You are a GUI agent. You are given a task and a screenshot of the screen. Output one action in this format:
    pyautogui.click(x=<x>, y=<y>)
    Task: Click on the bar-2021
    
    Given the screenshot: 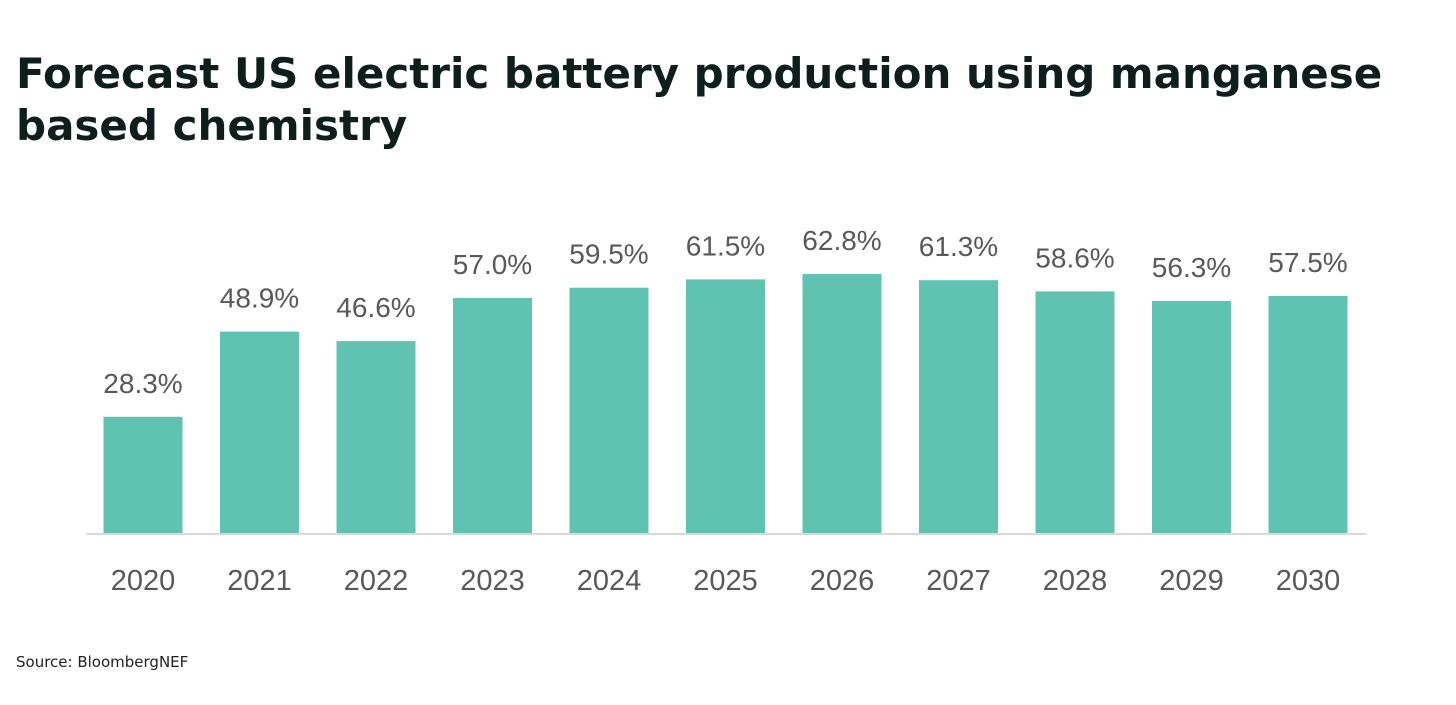 What is the action you would take?
    pyautogui.click(x=259, y=432)
    